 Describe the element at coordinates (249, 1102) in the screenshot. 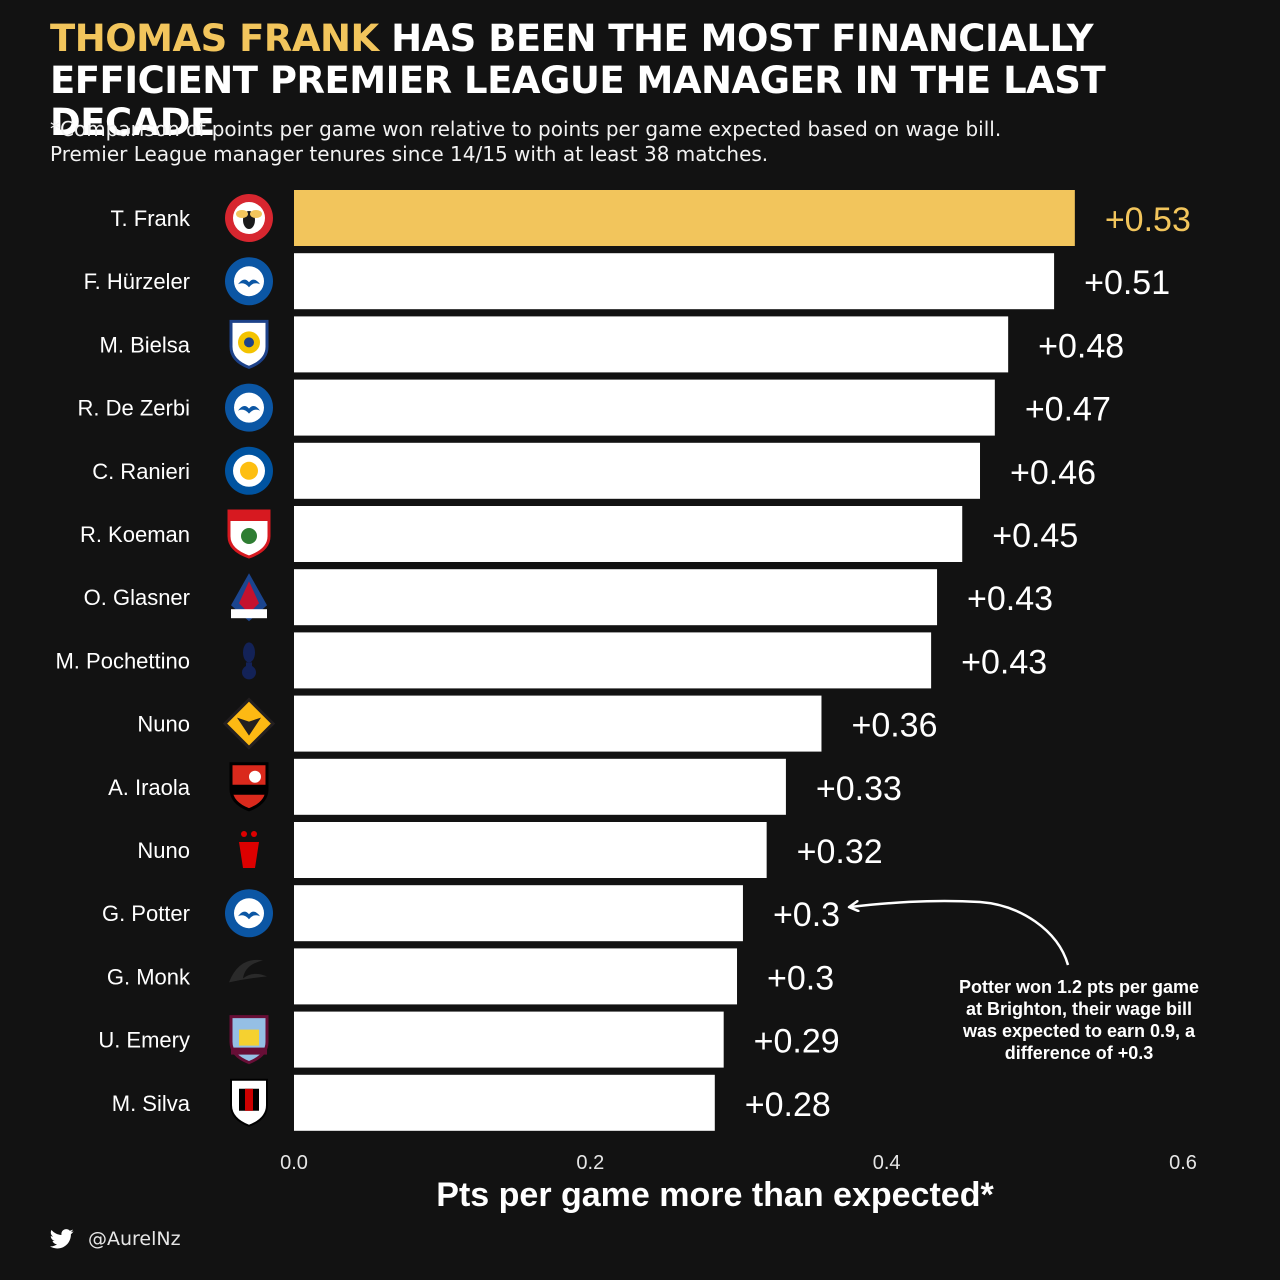

I see `fulham-badge-icon` at that location.